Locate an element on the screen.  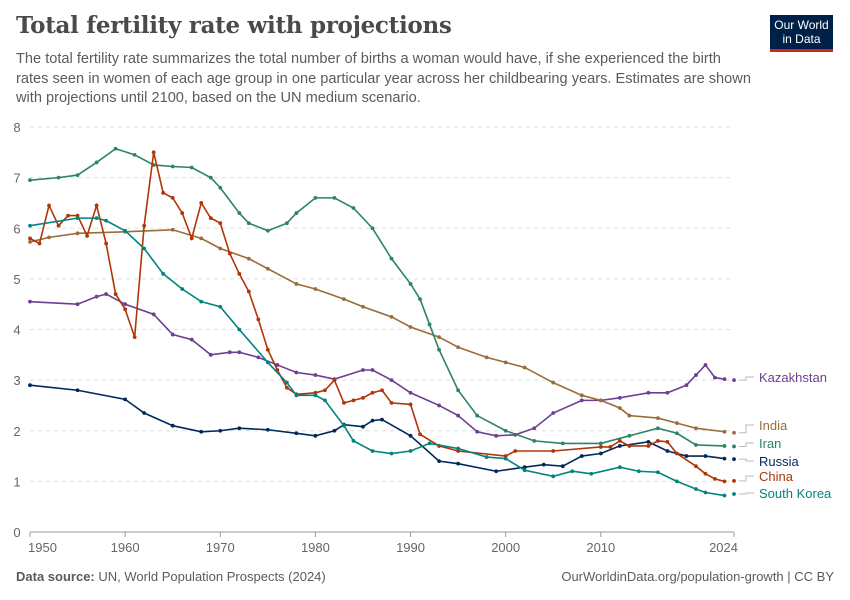
y-tick-label: 1 is located at coordinates (16, 481).